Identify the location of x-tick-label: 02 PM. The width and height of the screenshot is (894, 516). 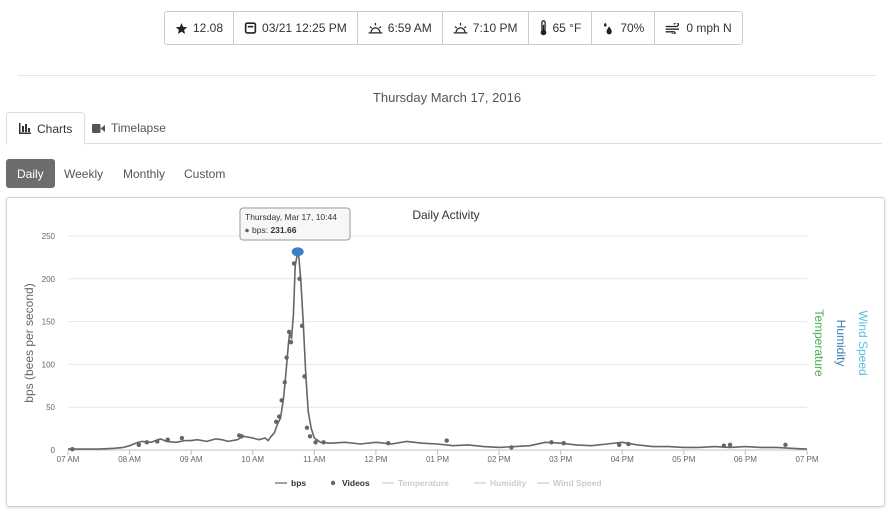
(499, 459).